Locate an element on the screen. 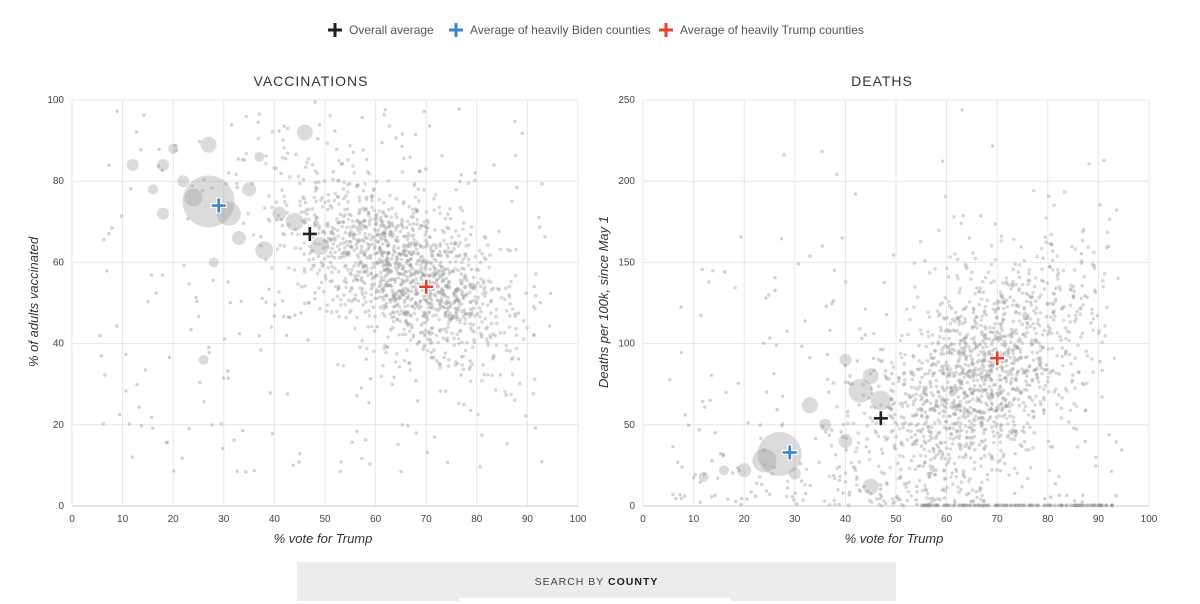  search-input is located at coordinates (595, 601).